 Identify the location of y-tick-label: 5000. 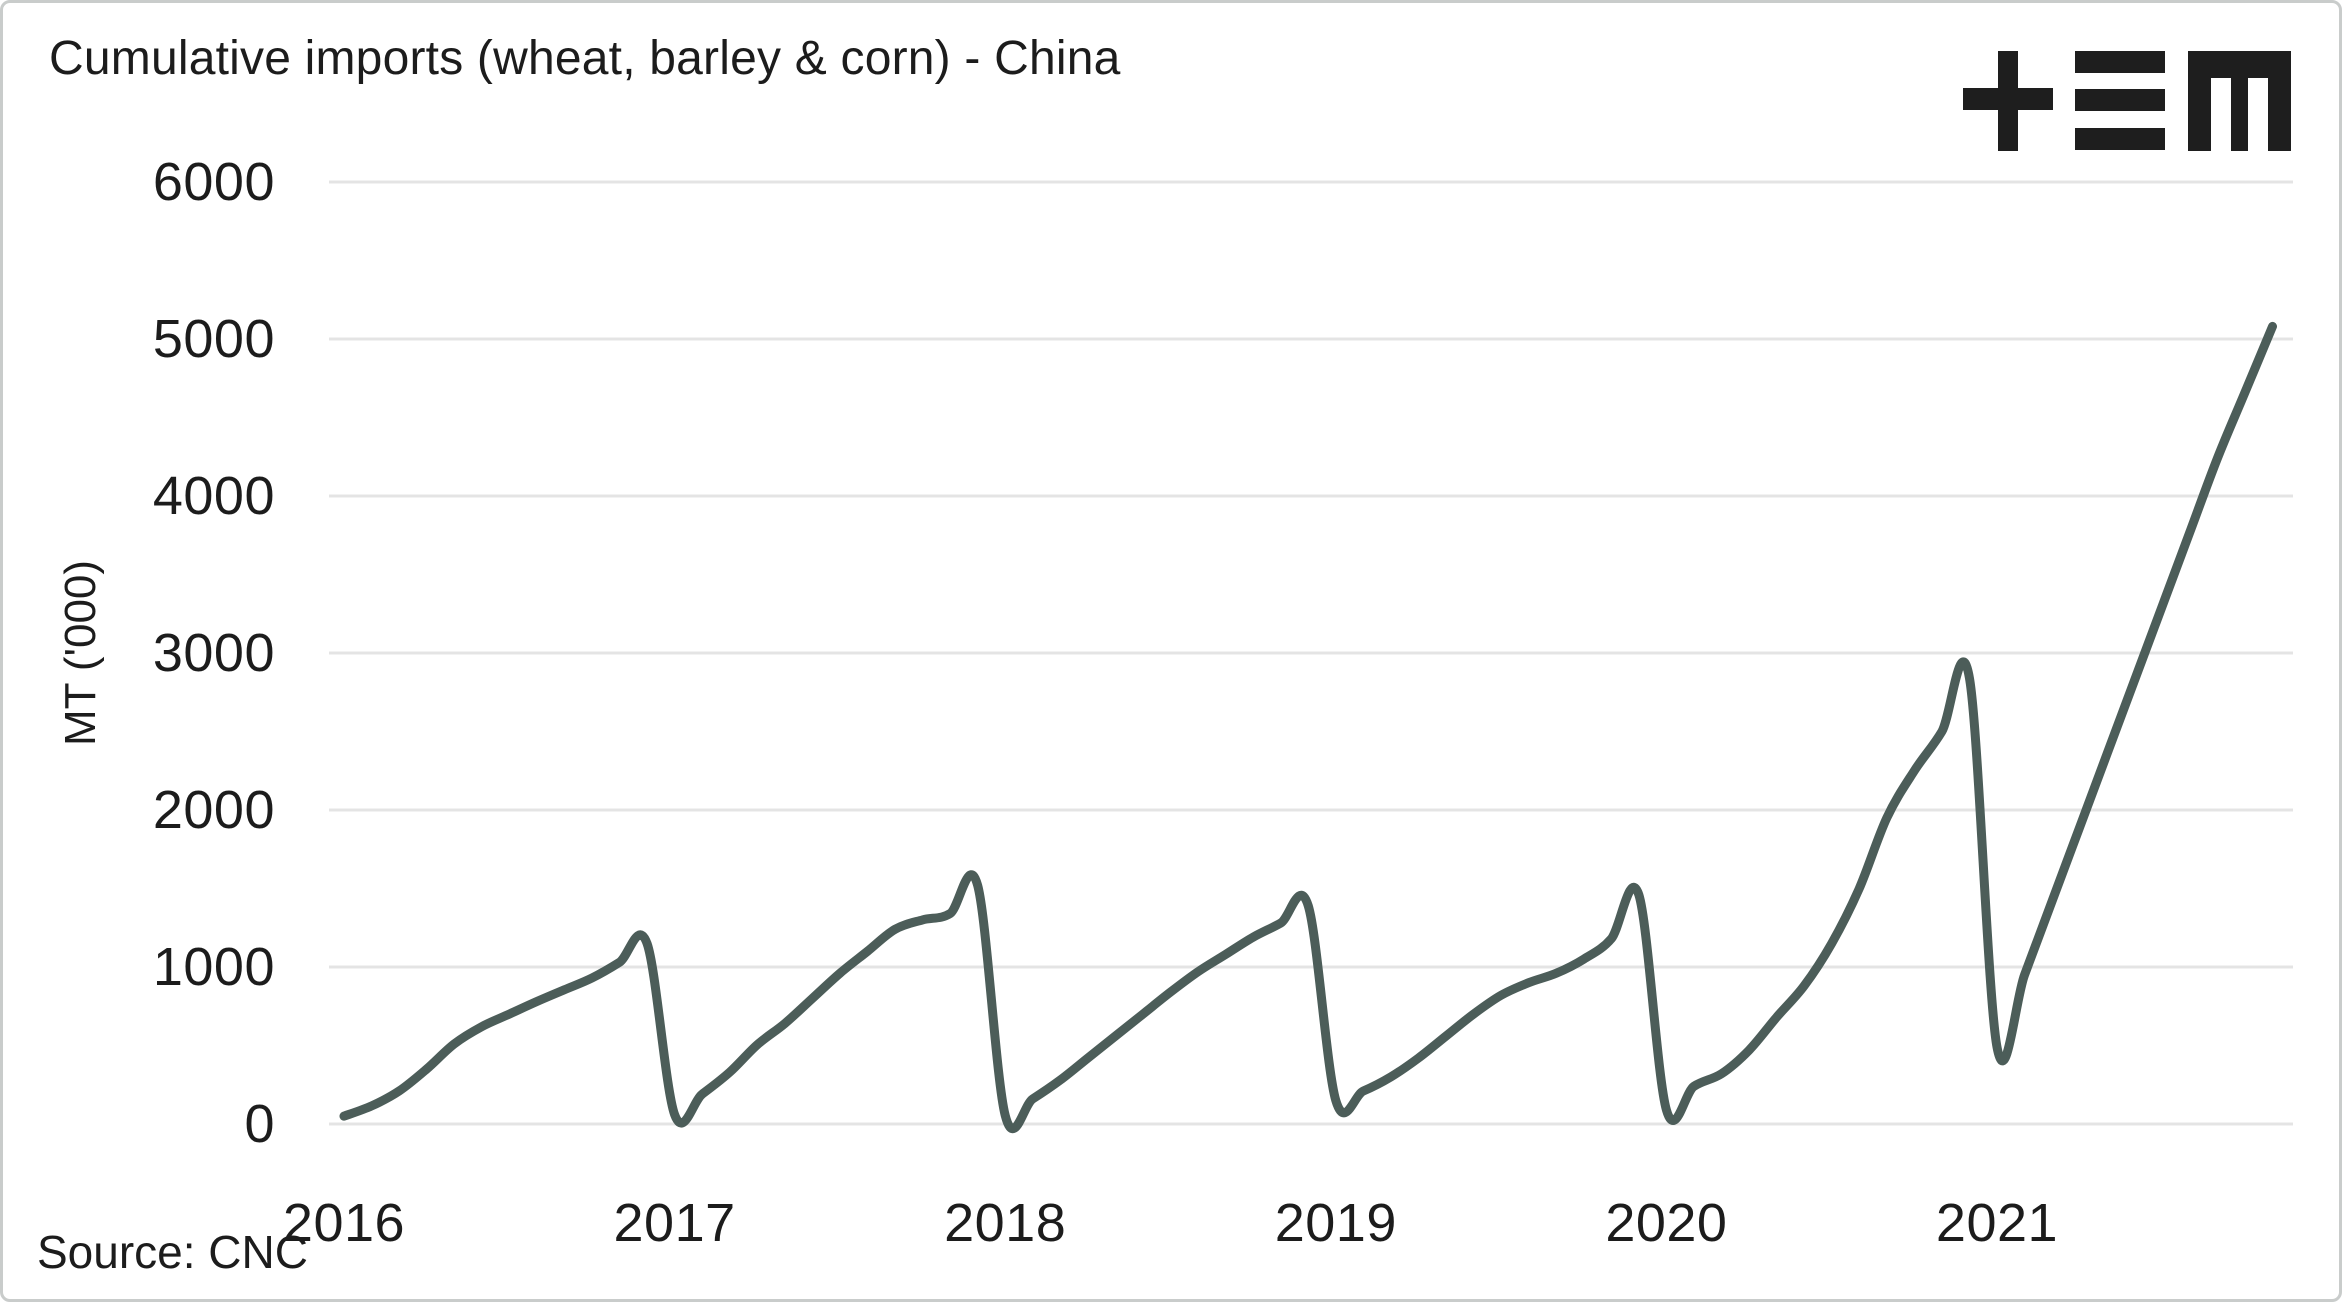
(213, 339).